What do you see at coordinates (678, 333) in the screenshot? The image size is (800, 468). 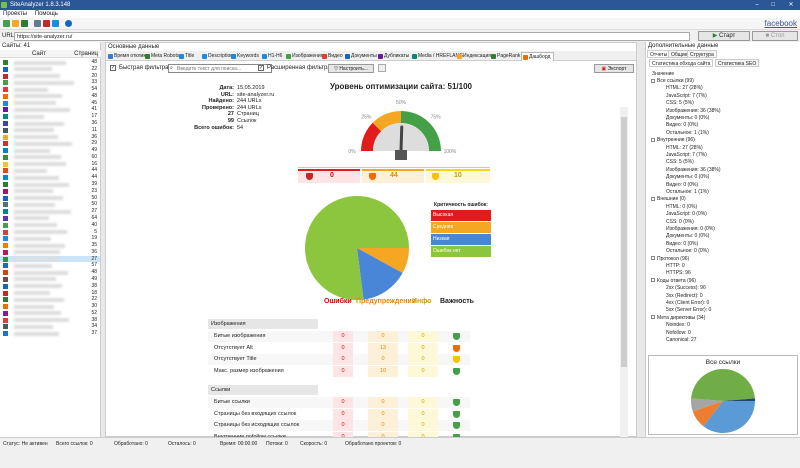 I see `tree-leaf: Nofollow: 0` at bounding box center [678, 333].